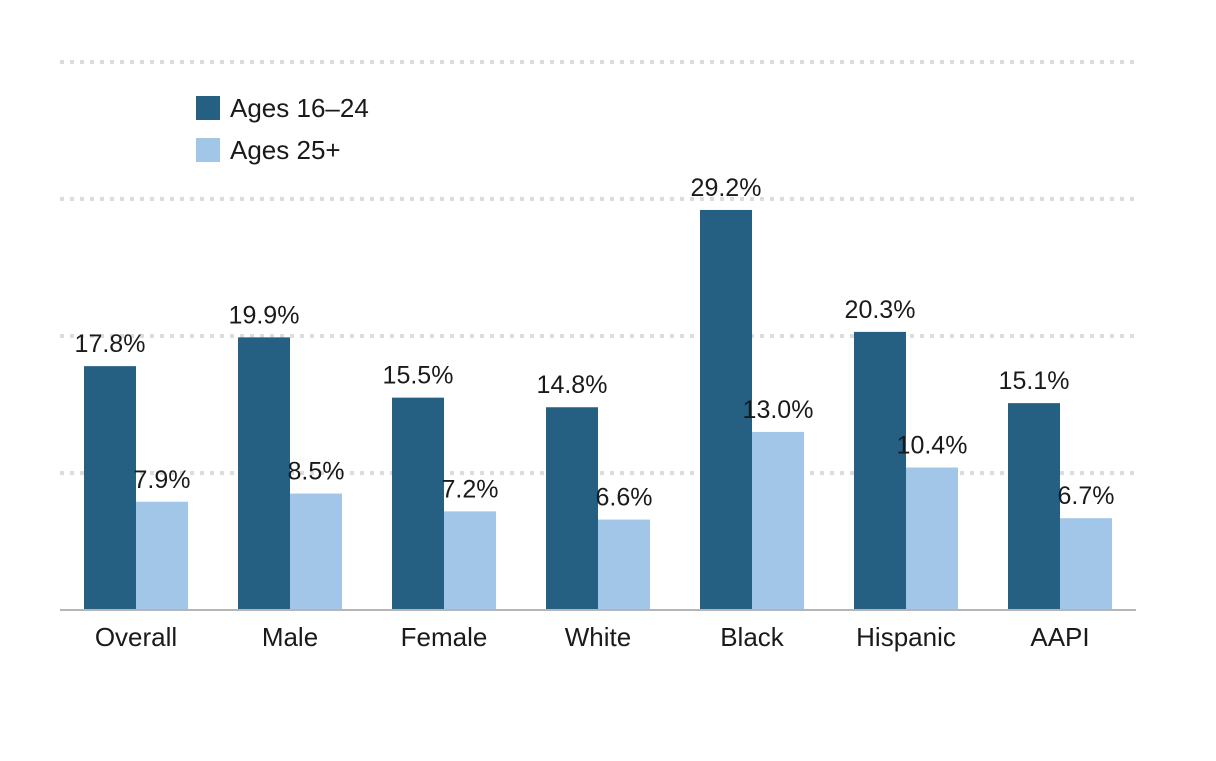 The width and height of the screenshot is (1216, 761). Describe the element at coordinates (880, 310) in the screenshot. I see `data-label: 20.3%` at that location.